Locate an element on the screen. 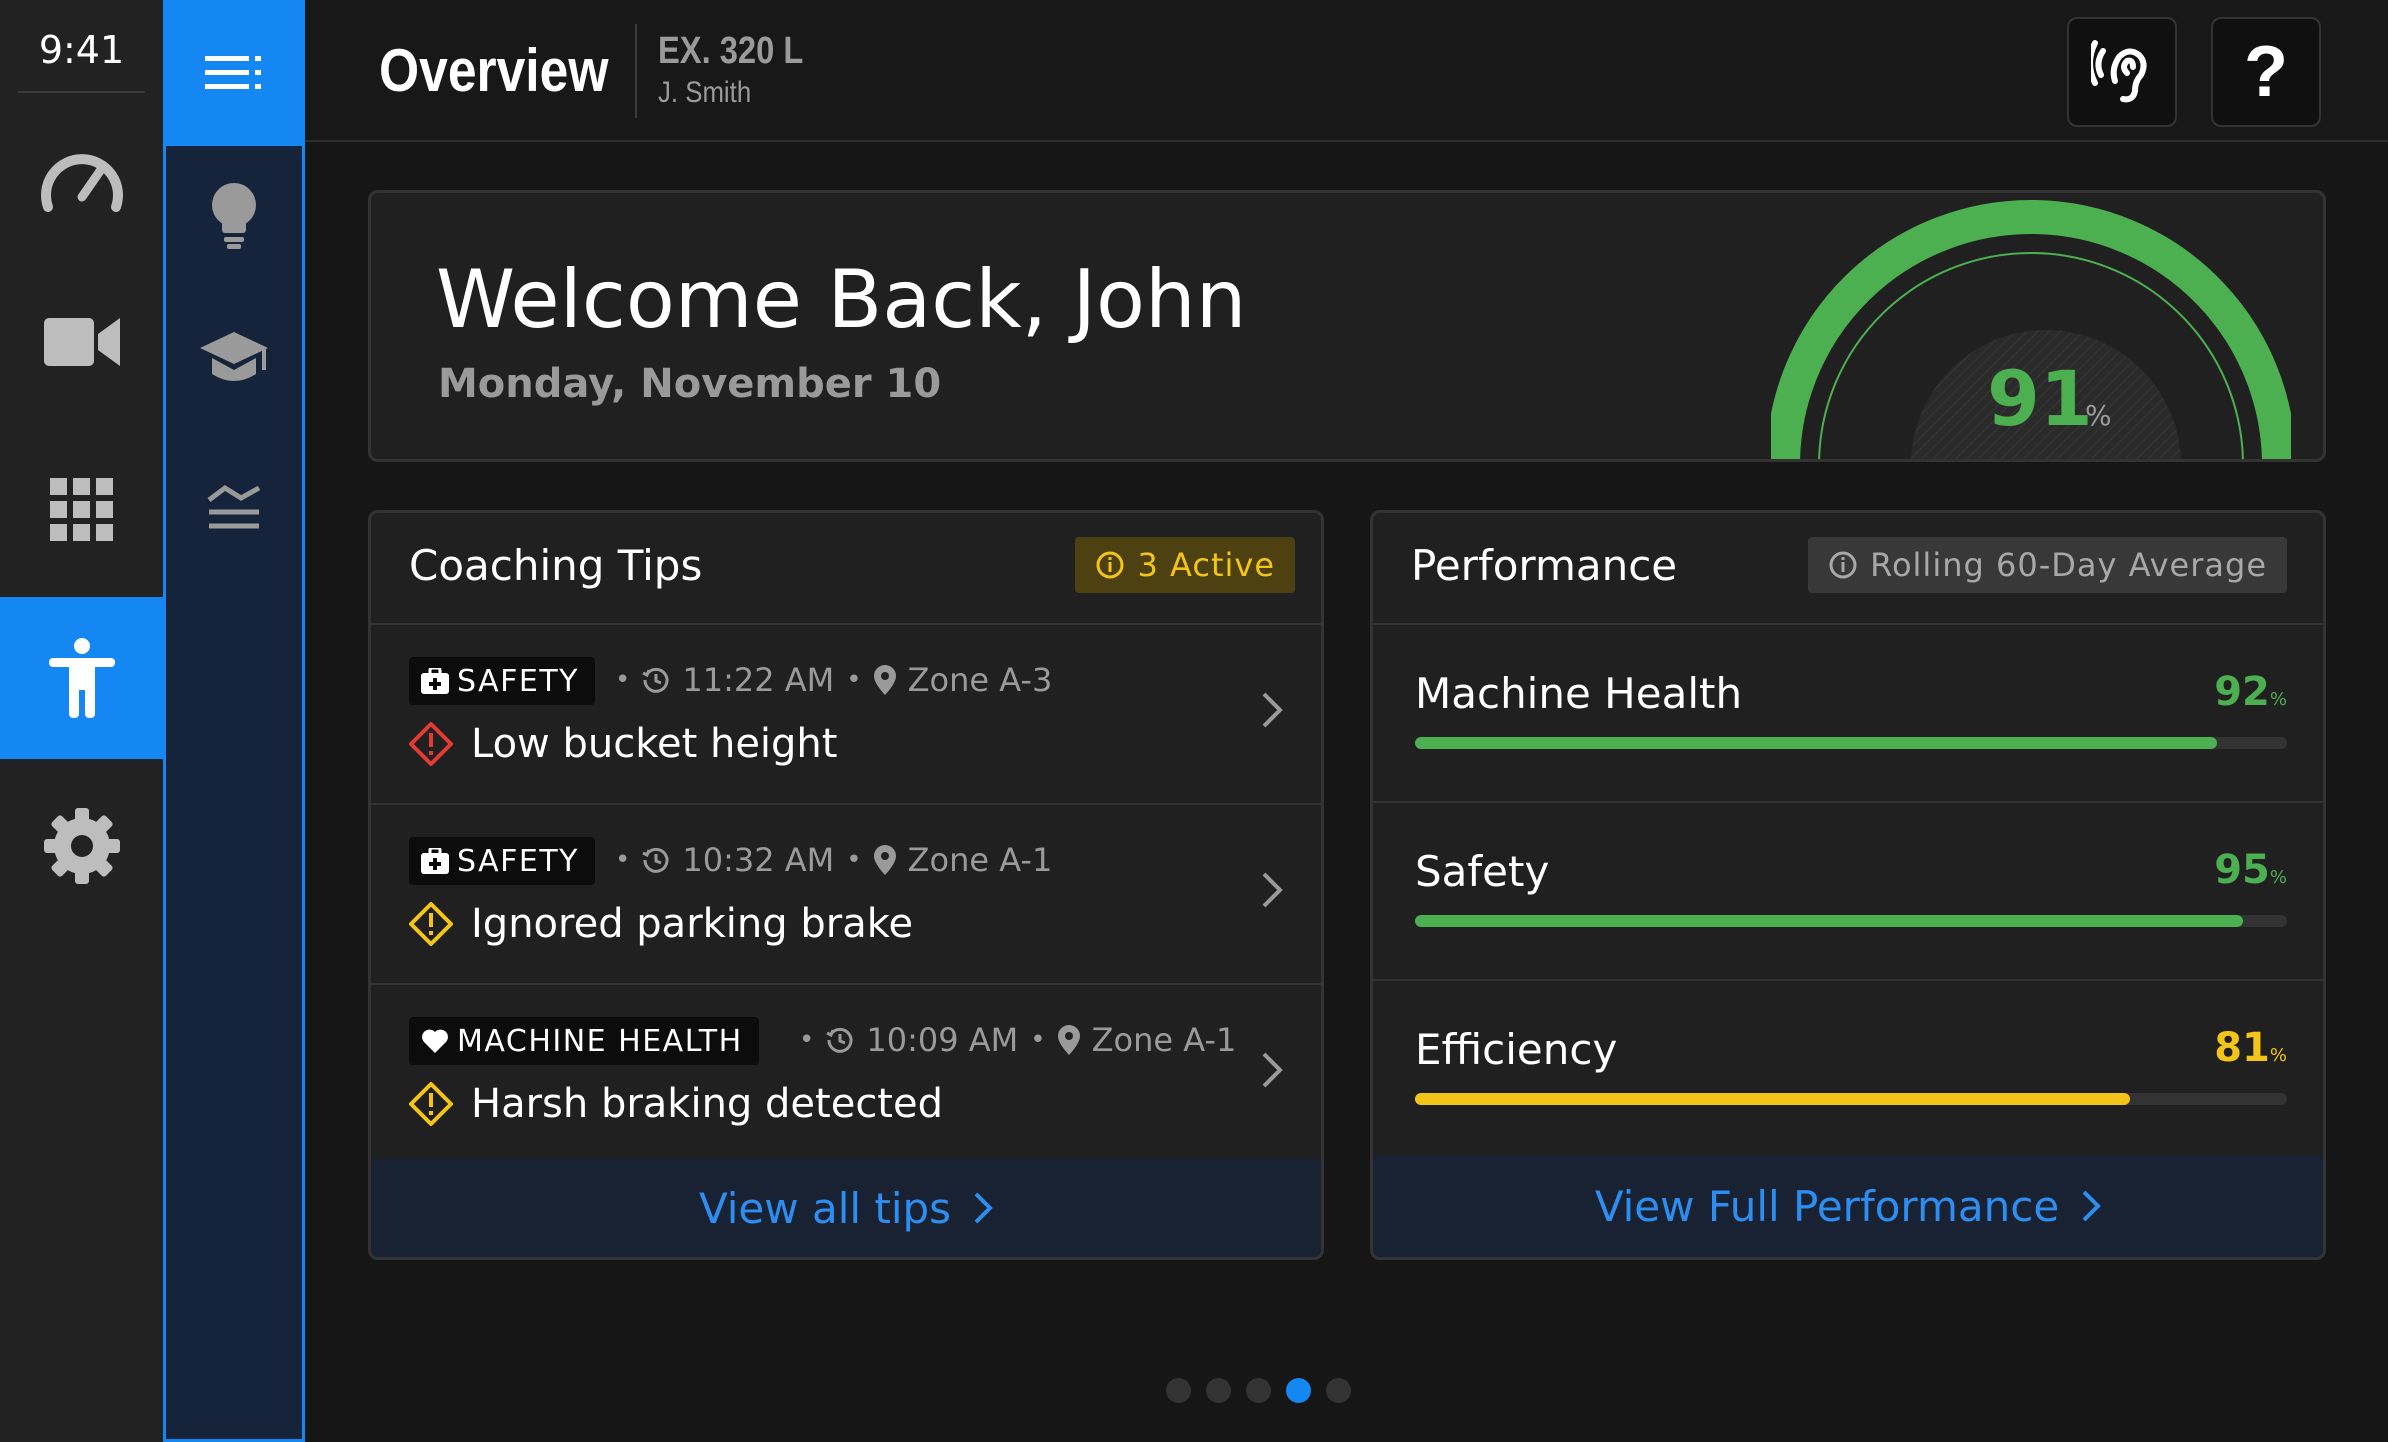  subnav-item-performance is located at coordinates (234, 508).